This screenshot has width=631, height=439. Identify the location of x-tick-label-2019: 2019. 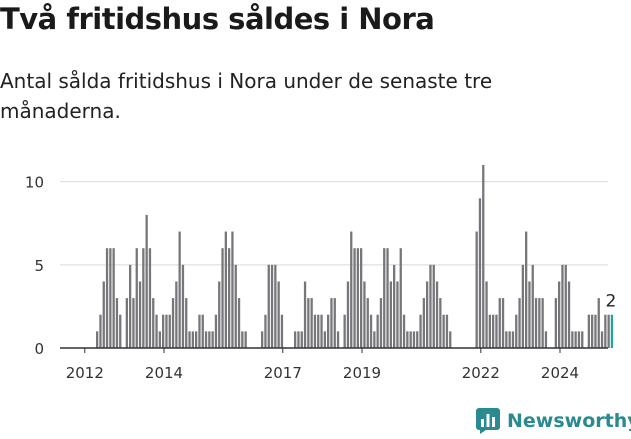
(362, 373).